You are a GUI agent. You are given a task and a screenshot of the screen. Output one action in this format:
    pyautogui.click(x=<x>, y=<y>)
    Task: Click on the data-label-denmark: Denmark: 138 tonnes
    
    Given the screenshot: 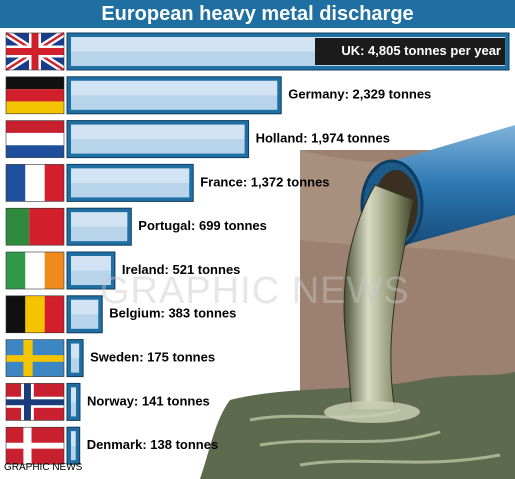 What is the action you would take?
    pyautogui.click(x=153, y=444)
    